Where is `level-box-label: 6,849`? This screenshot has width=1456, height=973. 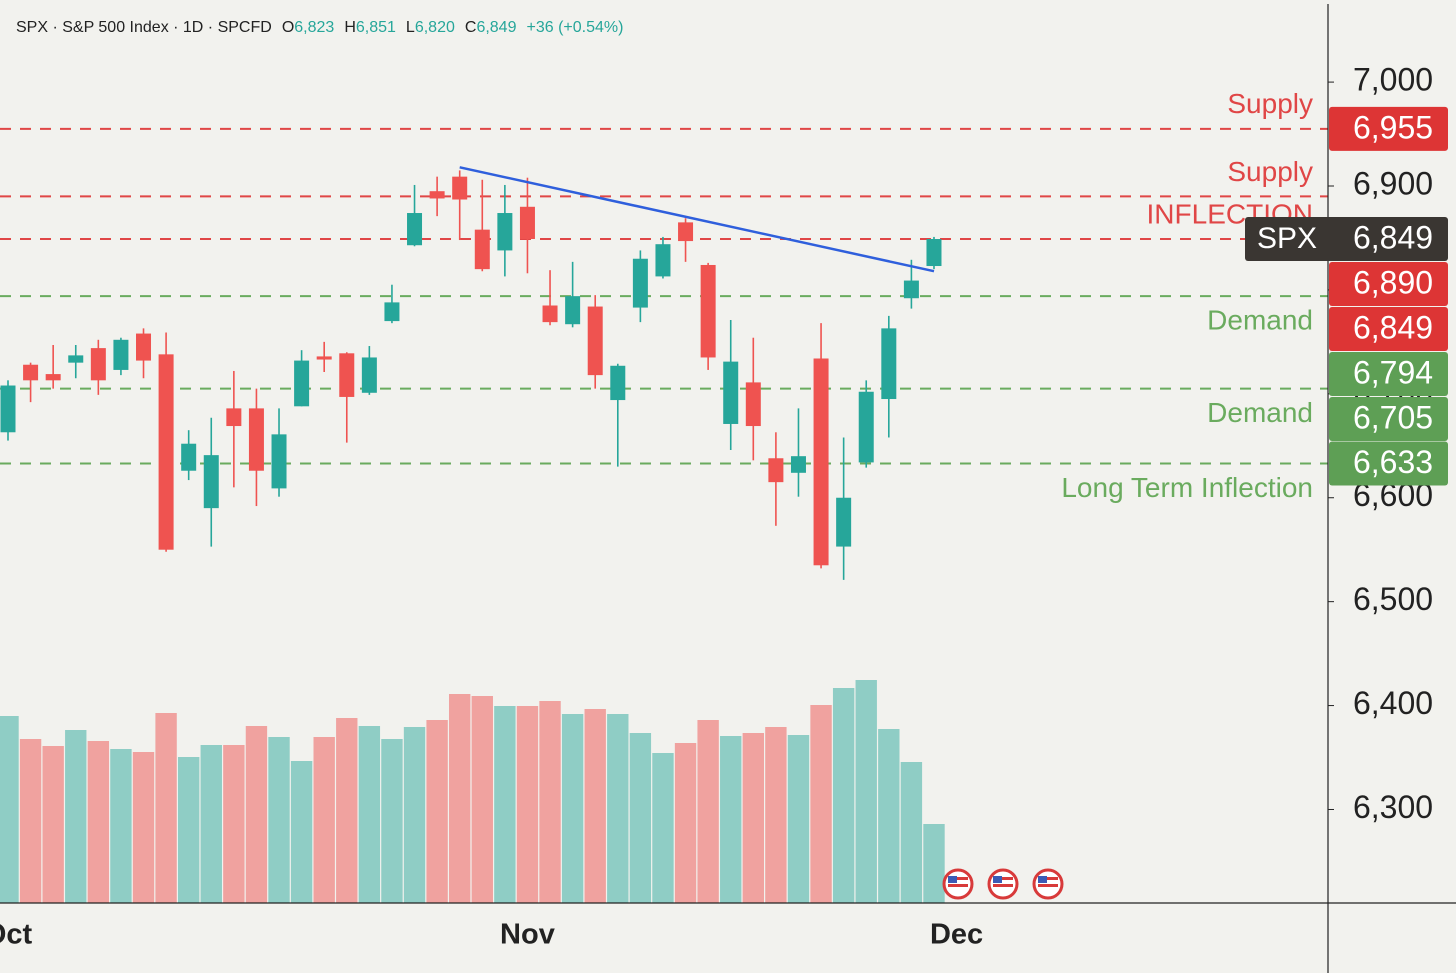 level-box-label: 6,849 is located at coordinates (1393, 327).